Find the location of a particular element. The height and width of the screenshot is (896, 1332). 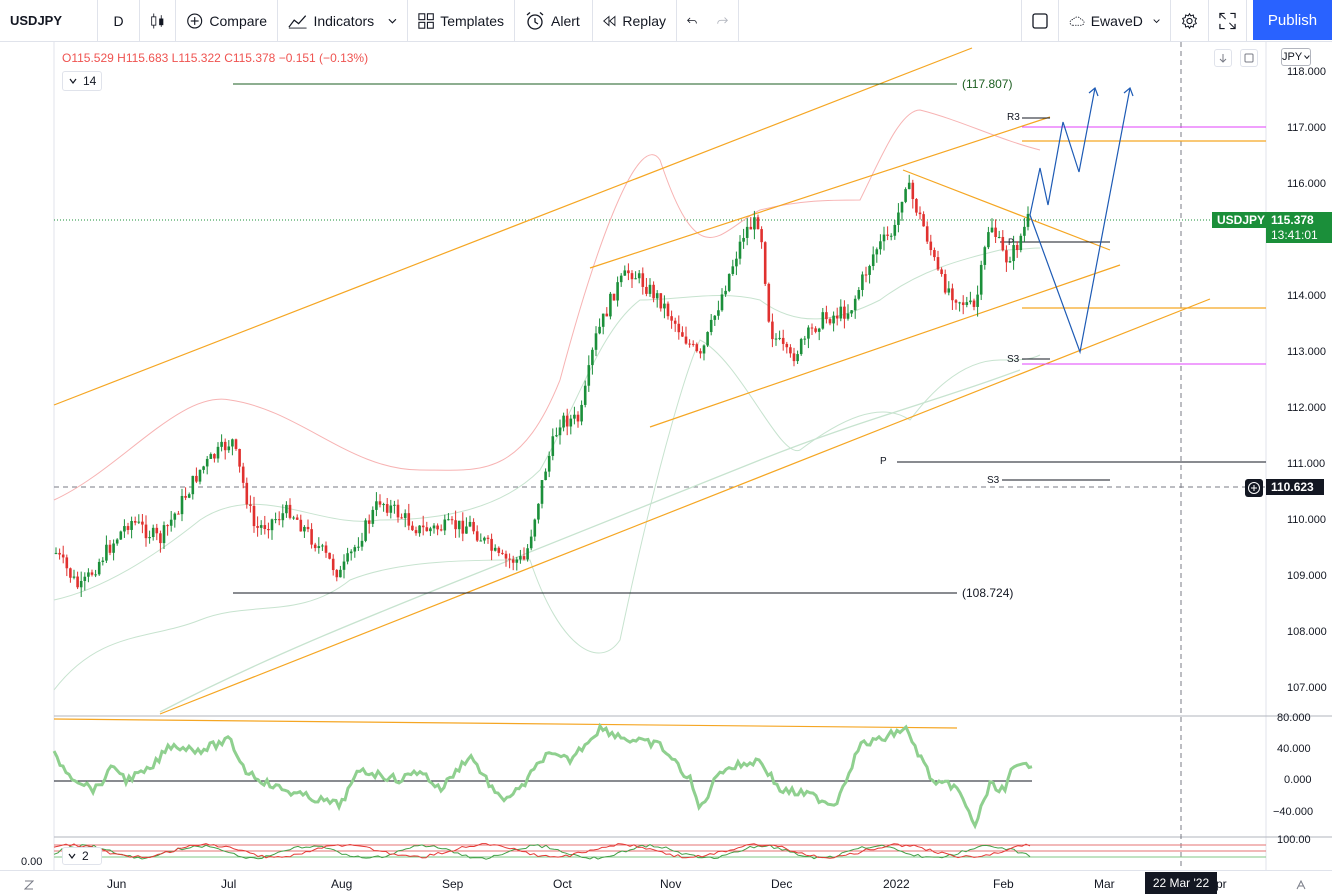

alert-label: Alert is located at coordinates (565, 20).